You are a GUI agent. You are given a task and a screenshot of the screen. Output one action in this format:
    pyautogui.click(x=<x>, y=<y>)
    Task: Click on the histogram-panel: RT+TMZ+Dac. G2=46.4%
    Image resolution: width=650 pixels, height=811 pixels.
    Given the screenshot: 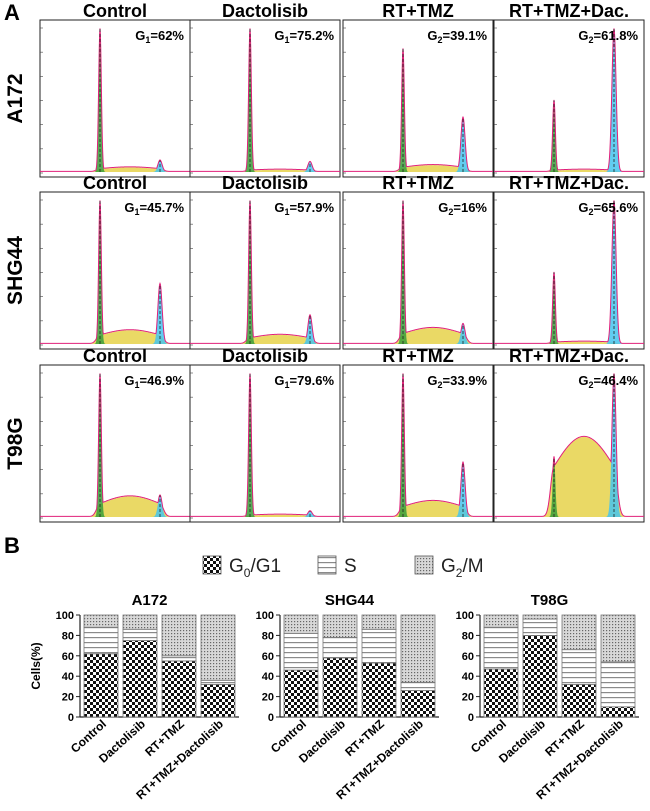 What is the action you would take?
    pyautogui.click(x=569, y=434)
    